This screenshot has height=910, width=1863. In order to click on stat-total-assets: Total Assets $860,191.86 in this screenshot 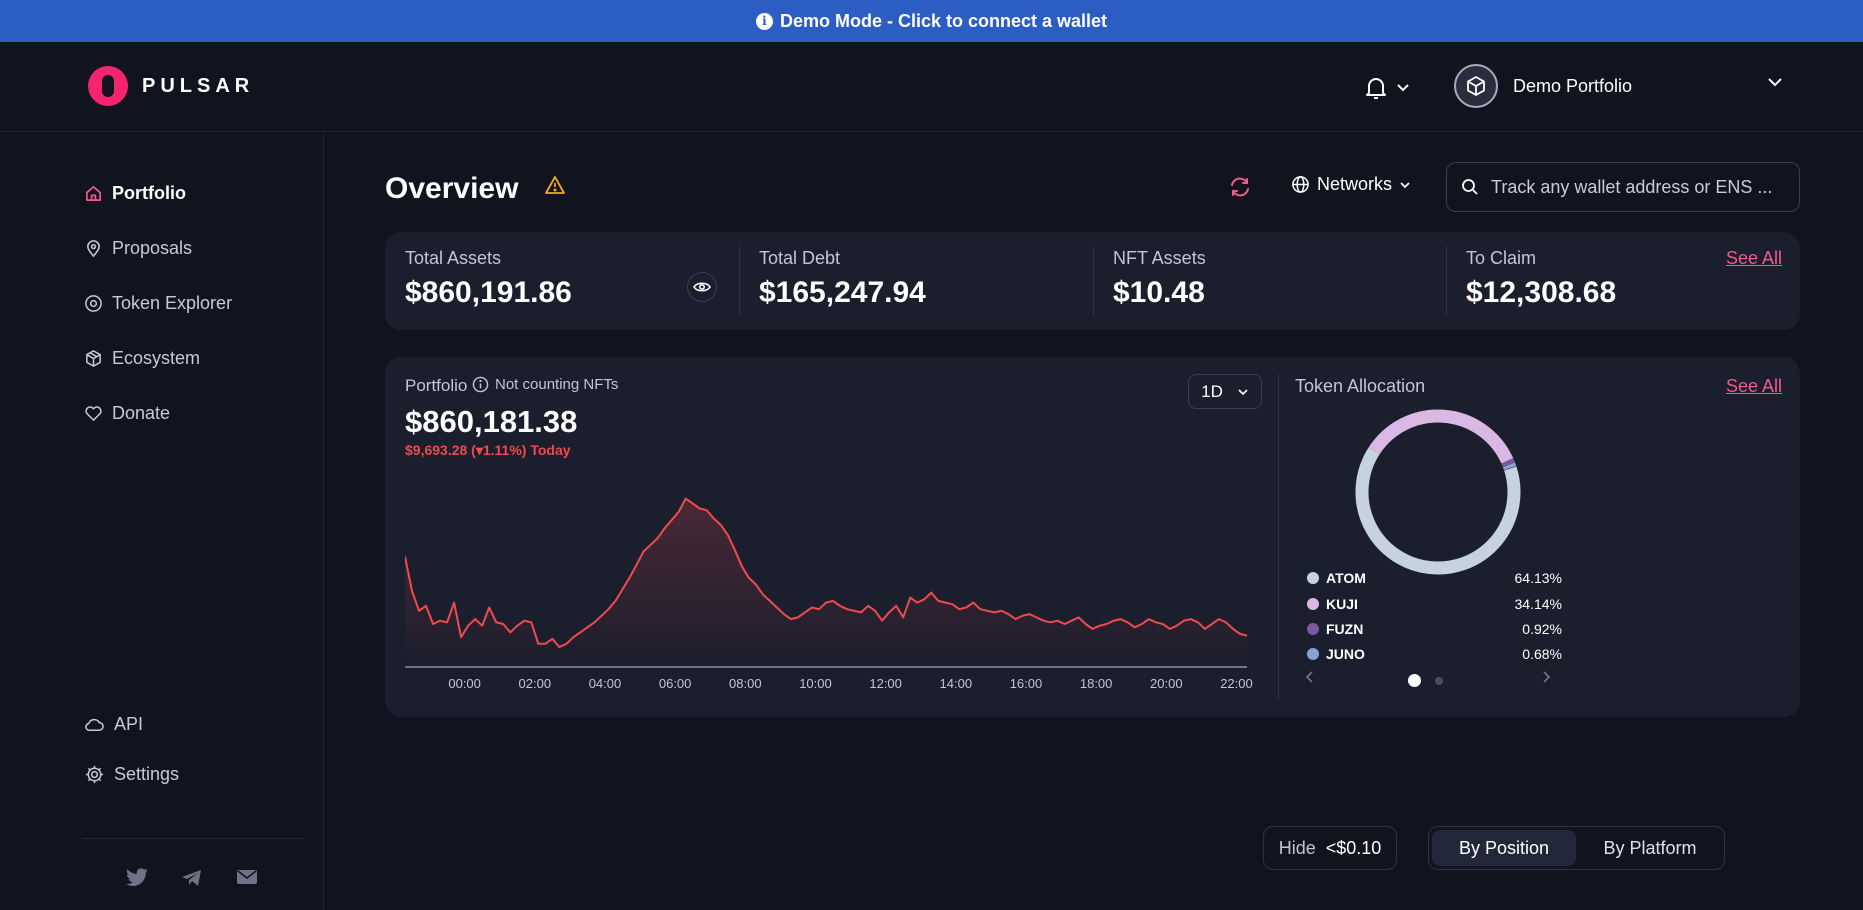, I will do `click(562, 281)`.